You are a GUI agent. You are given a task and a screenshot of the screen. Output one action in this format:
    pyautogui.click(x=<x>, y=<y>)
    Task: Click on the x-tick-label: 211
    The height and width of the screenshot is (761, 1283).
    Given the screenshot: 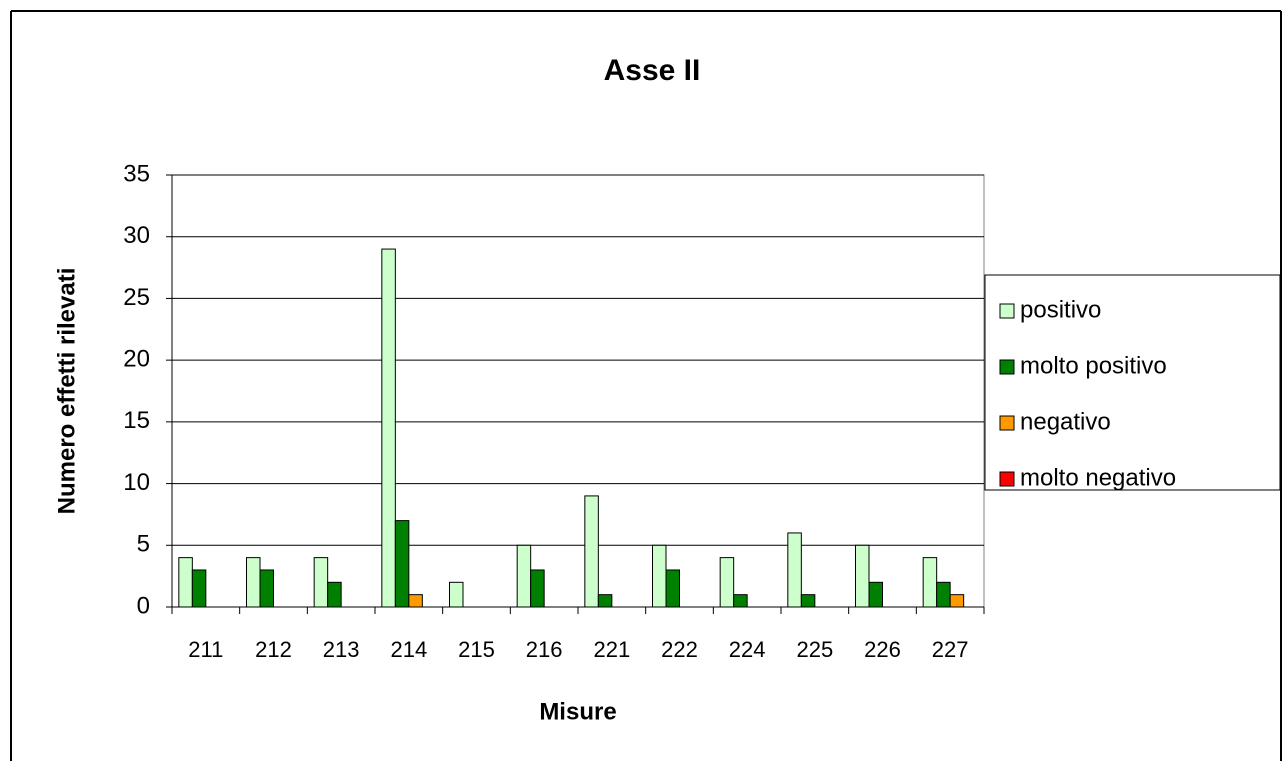 What is the action you would take?
    pyautogui.click(x=205, y=649)
    